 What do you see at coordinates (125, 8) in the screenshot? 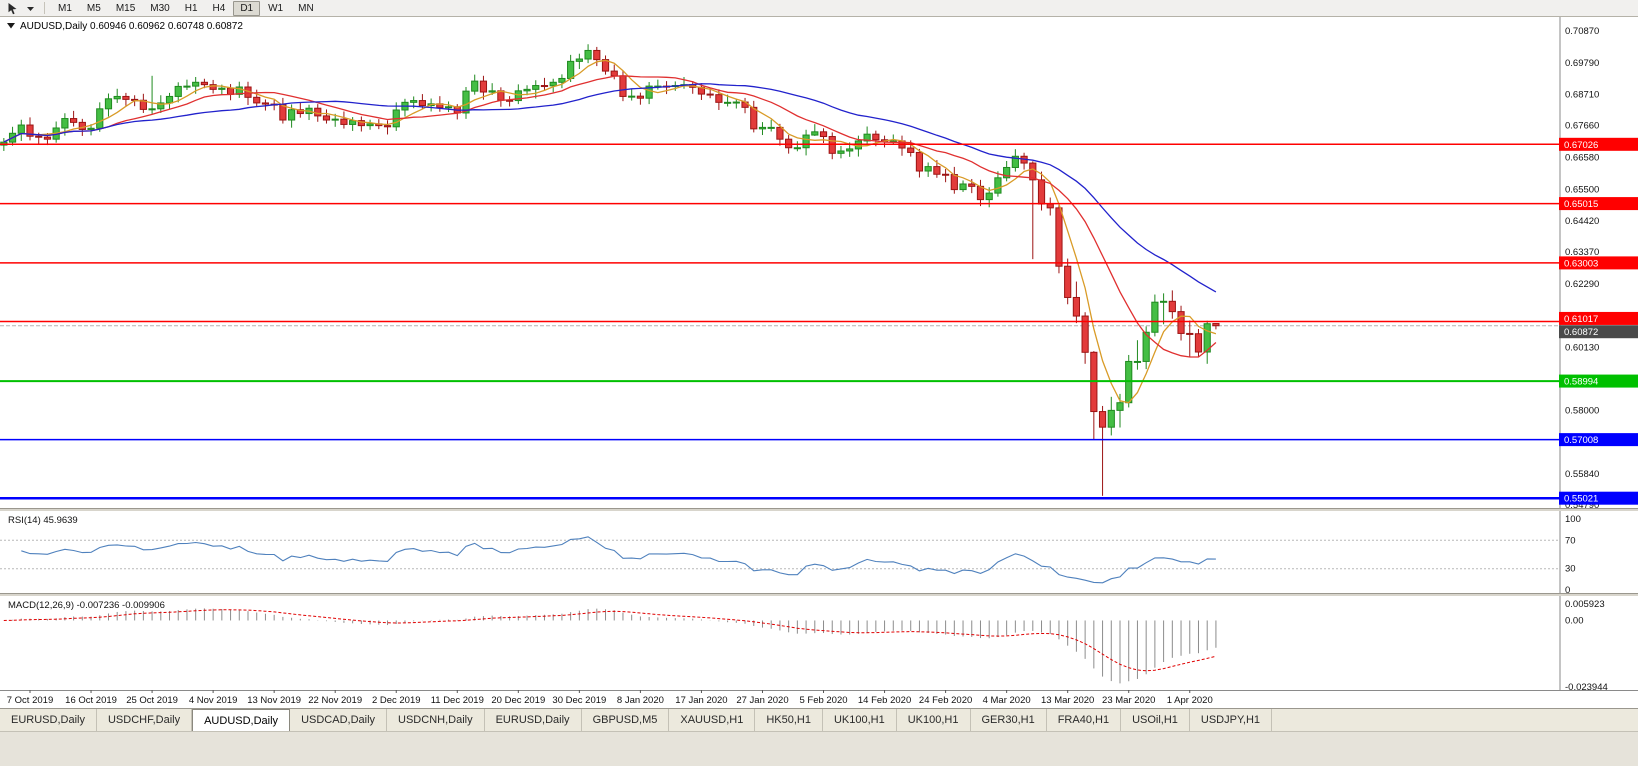
I see `timeframe-button-m15: M15` at bounding box center [125, 8].